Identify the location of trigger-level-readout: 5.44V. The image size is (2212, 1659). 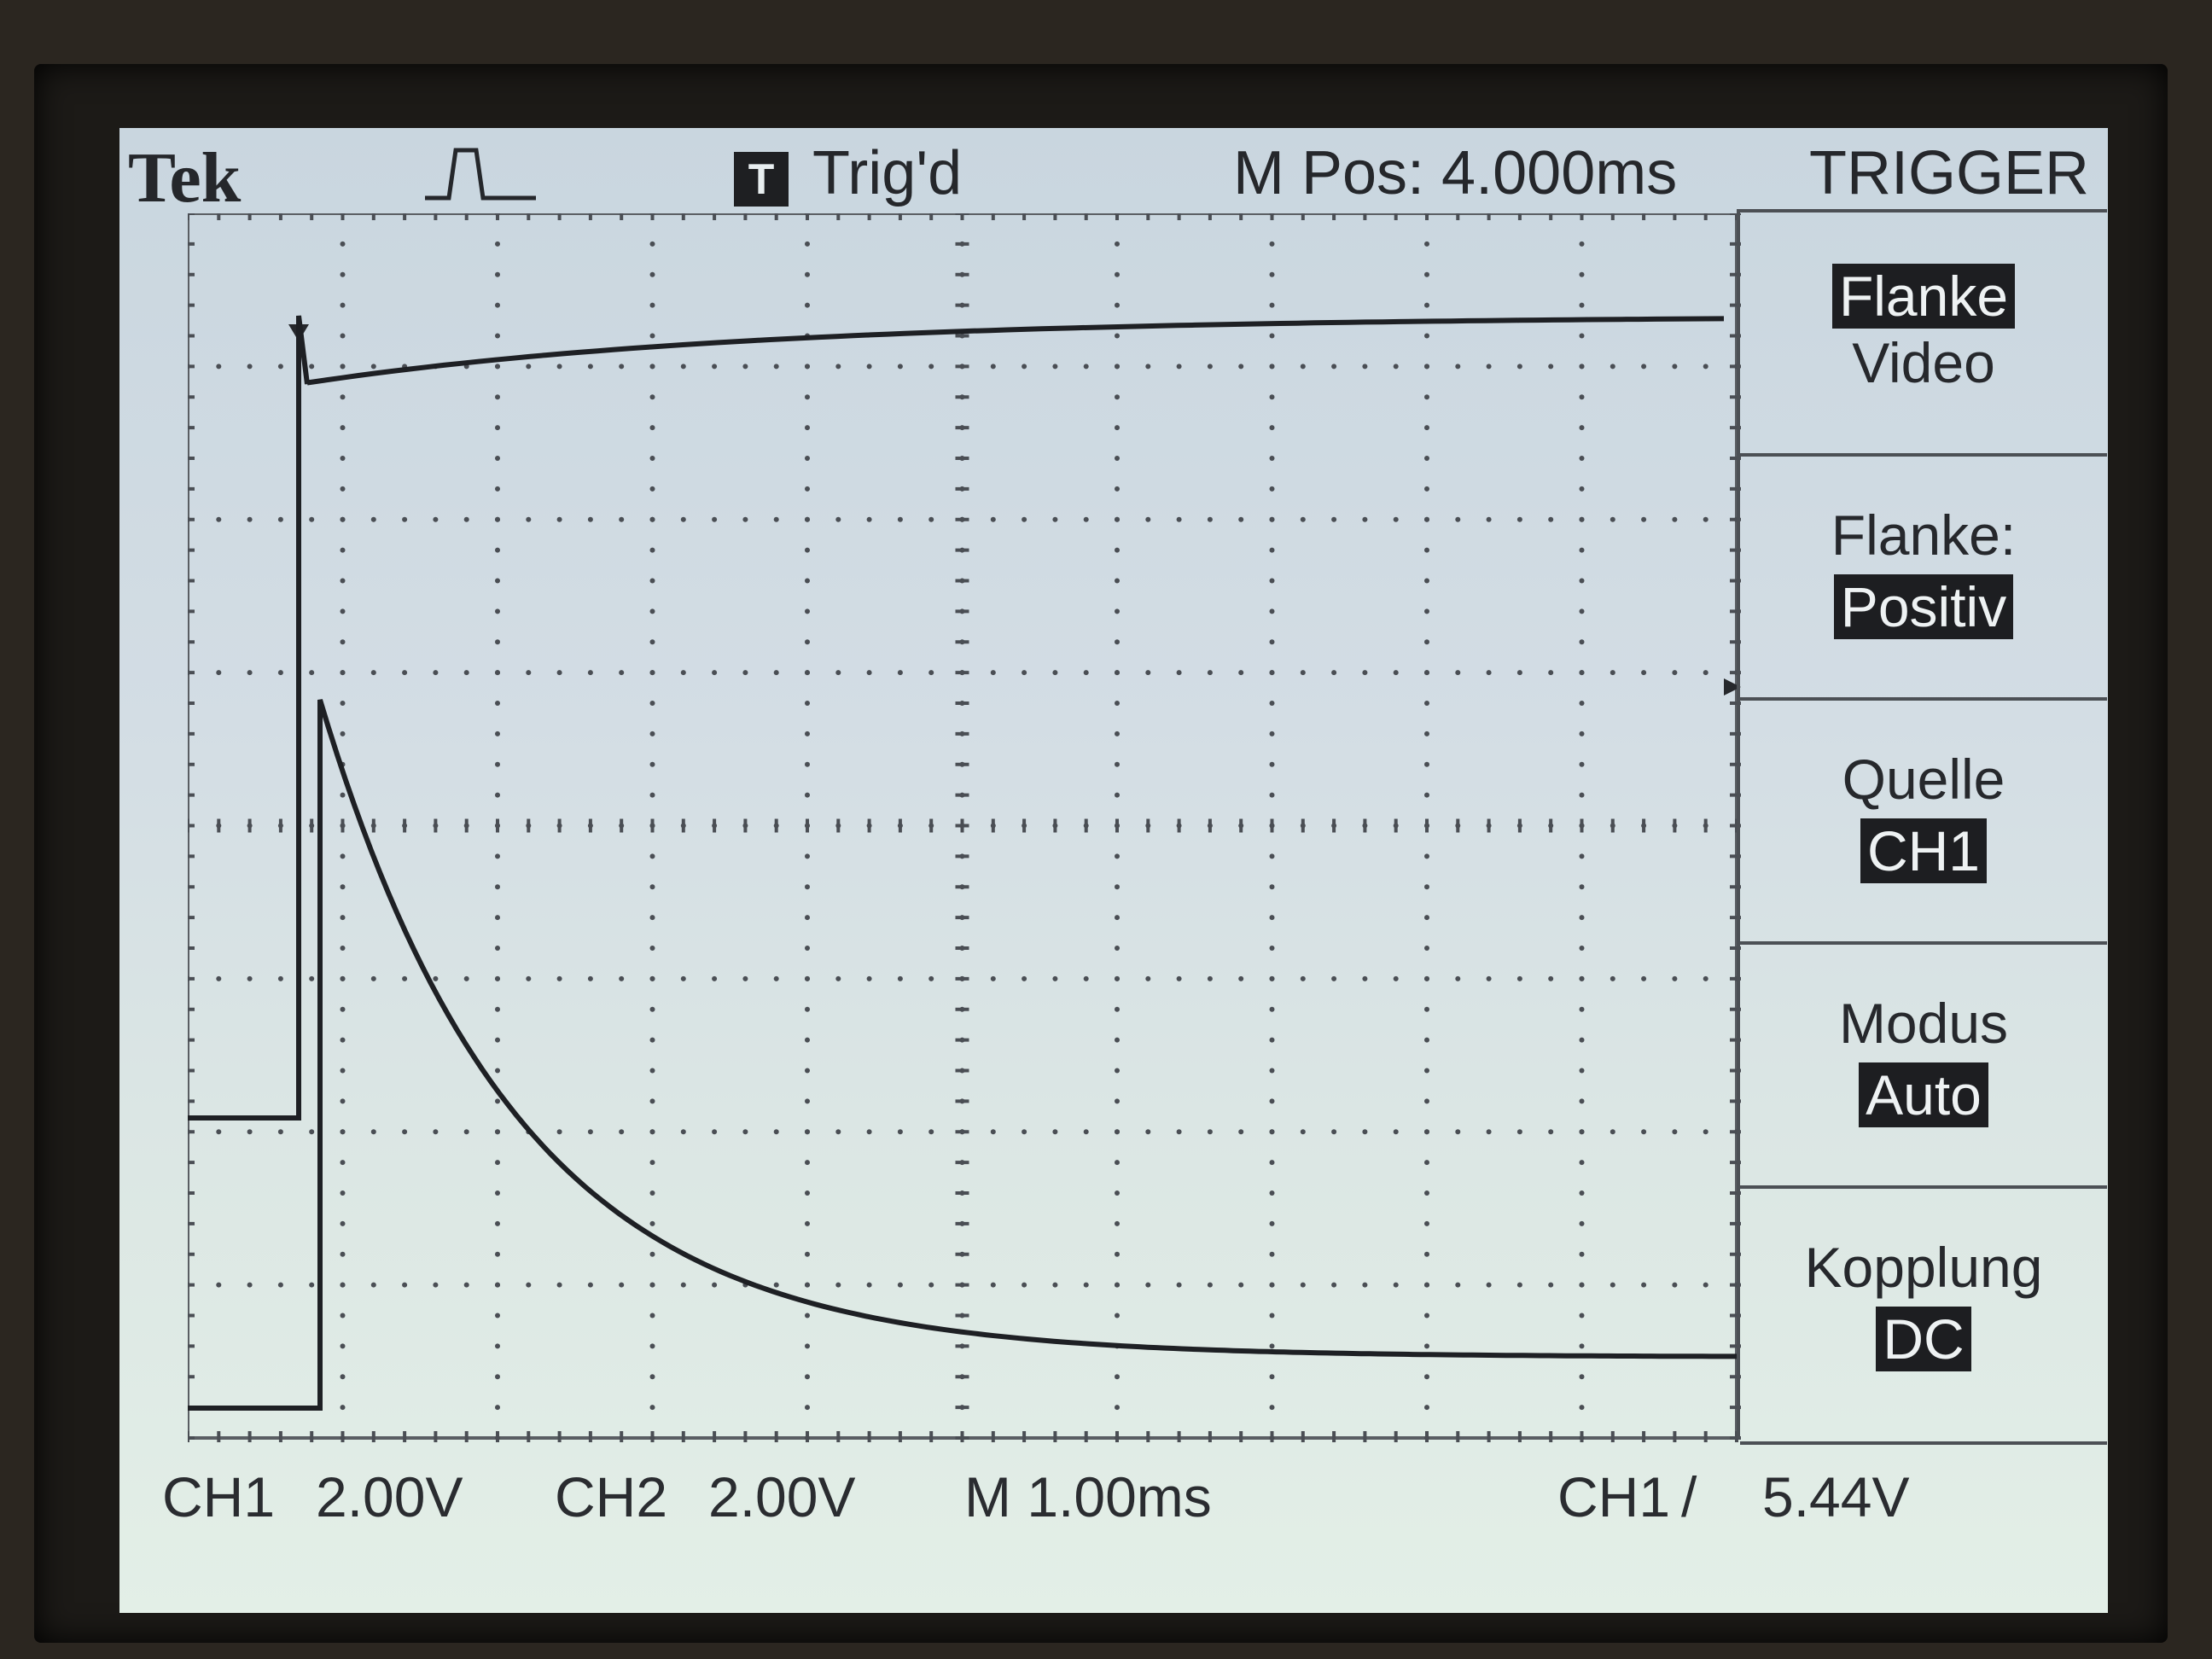
(1835, 1497).